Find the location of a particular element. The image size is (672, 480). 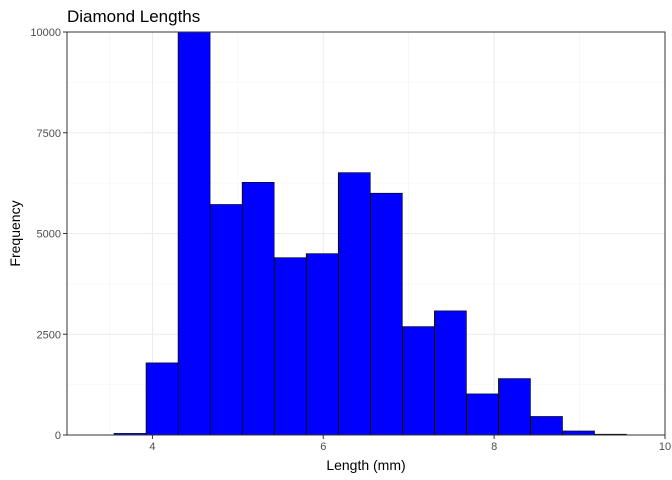

y-tick-label: 5000 is located at coordinates (49, 235).